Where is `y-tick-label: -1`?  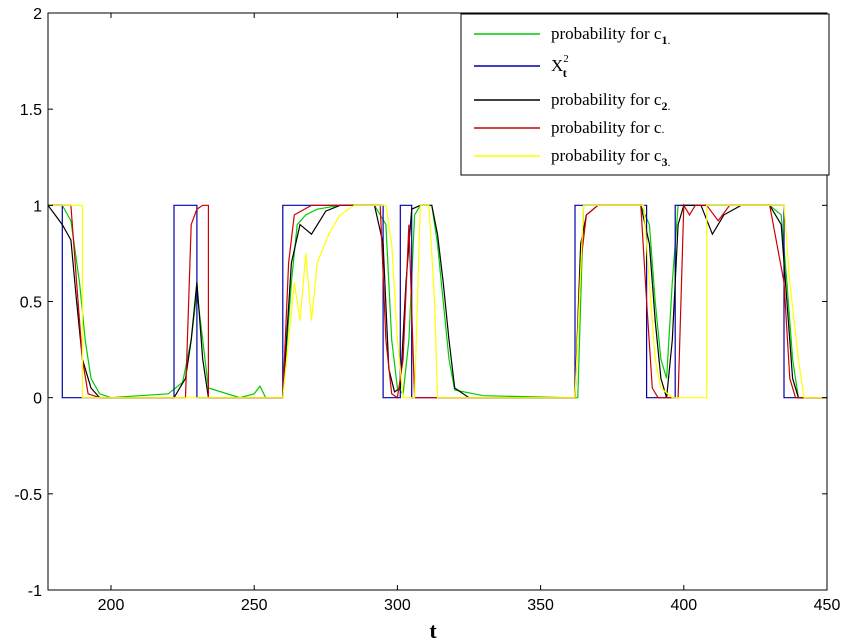 y-tick-label: -1 is located at coordinates (35, 591).